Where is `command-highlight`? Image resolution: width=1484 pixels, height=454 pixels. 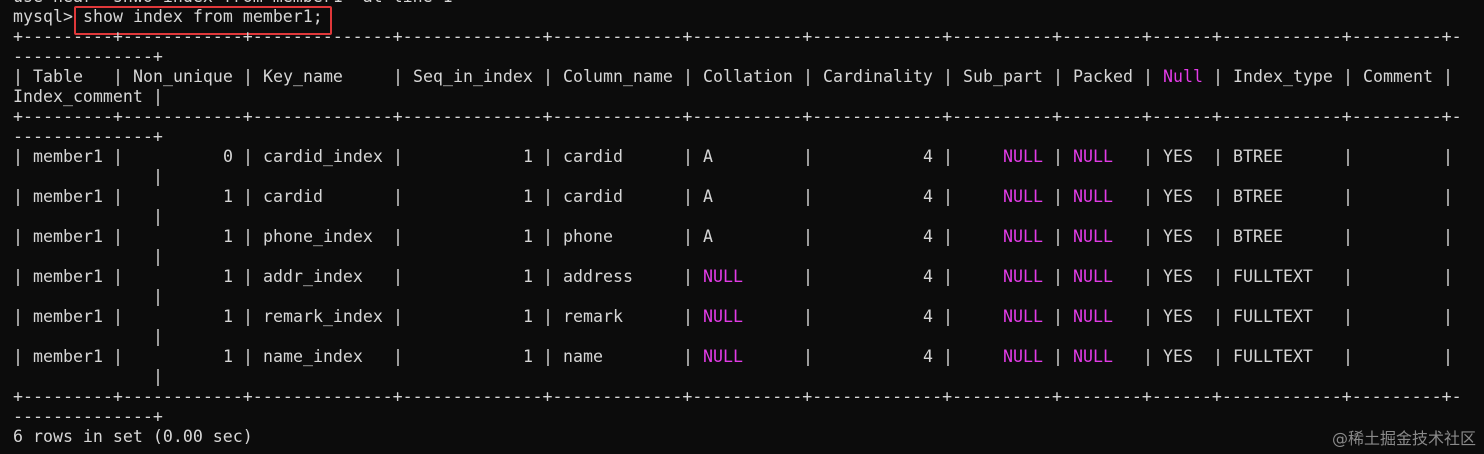 command-highlight is located at coordinates (203, 20).